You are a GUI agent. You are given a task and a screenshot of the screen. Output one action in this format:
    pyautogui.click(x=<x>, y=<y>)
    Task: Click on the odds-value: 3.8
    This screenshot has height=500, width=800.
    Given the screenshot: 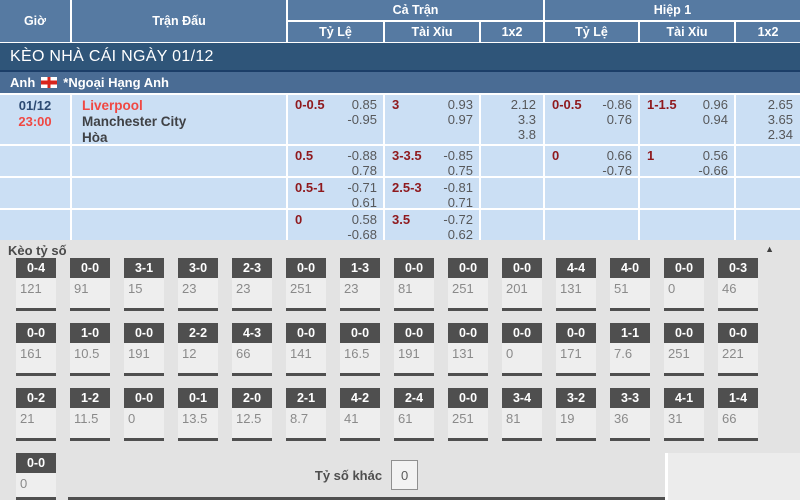 What is the action you would take?
    pyautogui.click(x=526, y=134)
    